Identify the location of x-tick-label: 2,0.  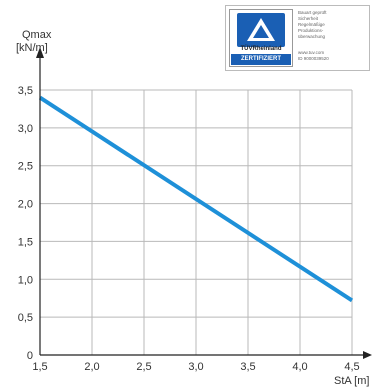
(91, 367).